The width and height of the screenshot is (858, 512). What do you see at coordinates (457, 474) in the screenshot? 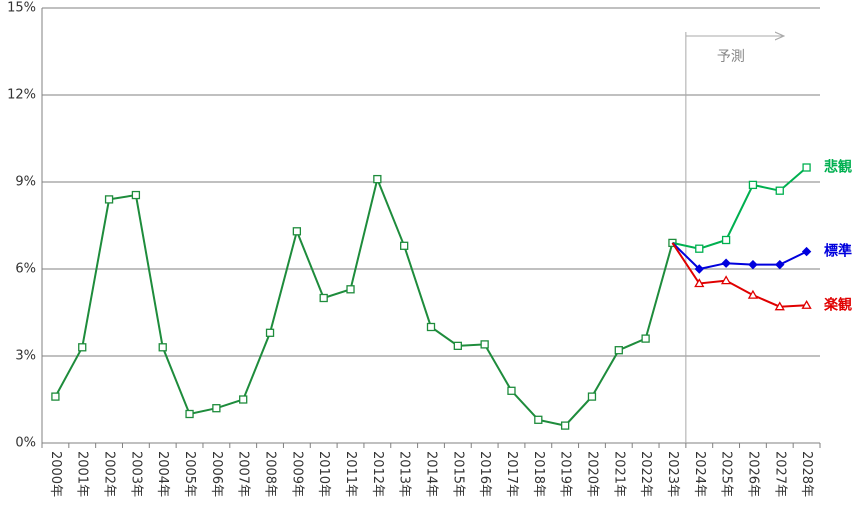
I see `x-tick-label: 2015年` at bounding box center [457, 474].